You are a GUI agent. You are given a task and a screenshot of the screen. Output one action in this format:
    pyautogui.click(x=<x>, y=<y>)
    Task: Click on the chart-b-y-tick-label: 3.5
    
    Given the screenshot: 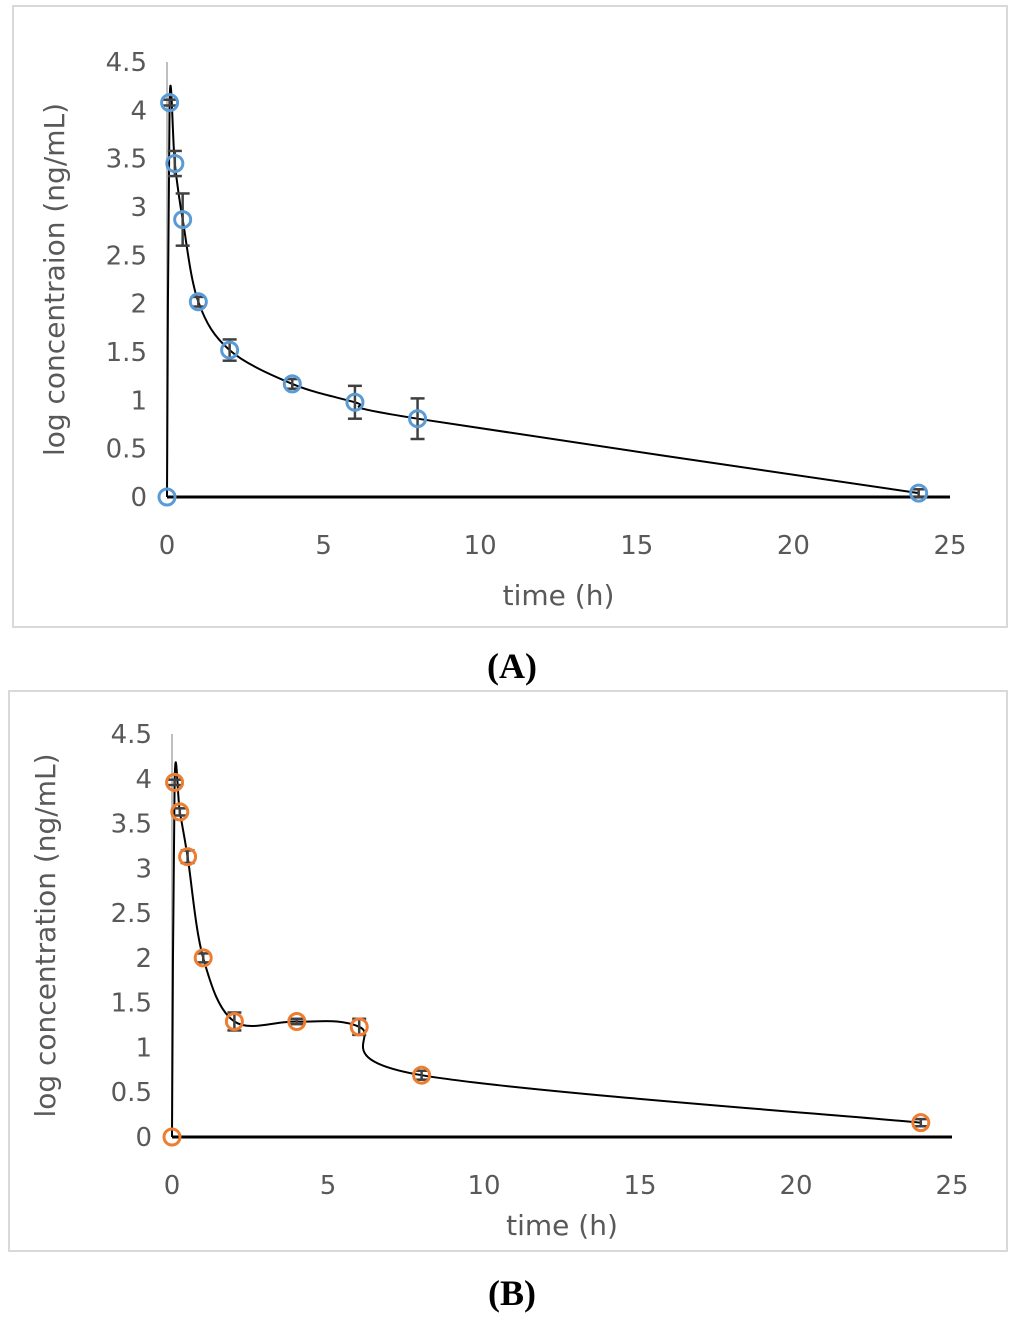 What is the action you would take?
    pyautogui.click(x=131, y=825)
    